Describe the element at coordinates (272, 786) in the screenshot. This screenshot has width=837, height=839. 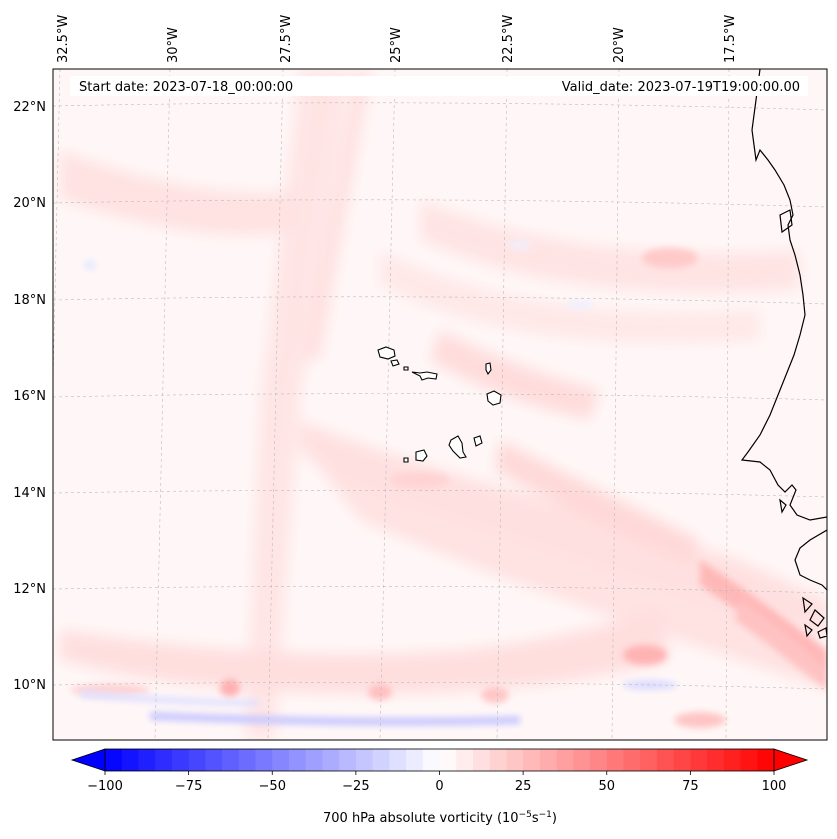
I see `colorbar-tick-label: −50` at that location.